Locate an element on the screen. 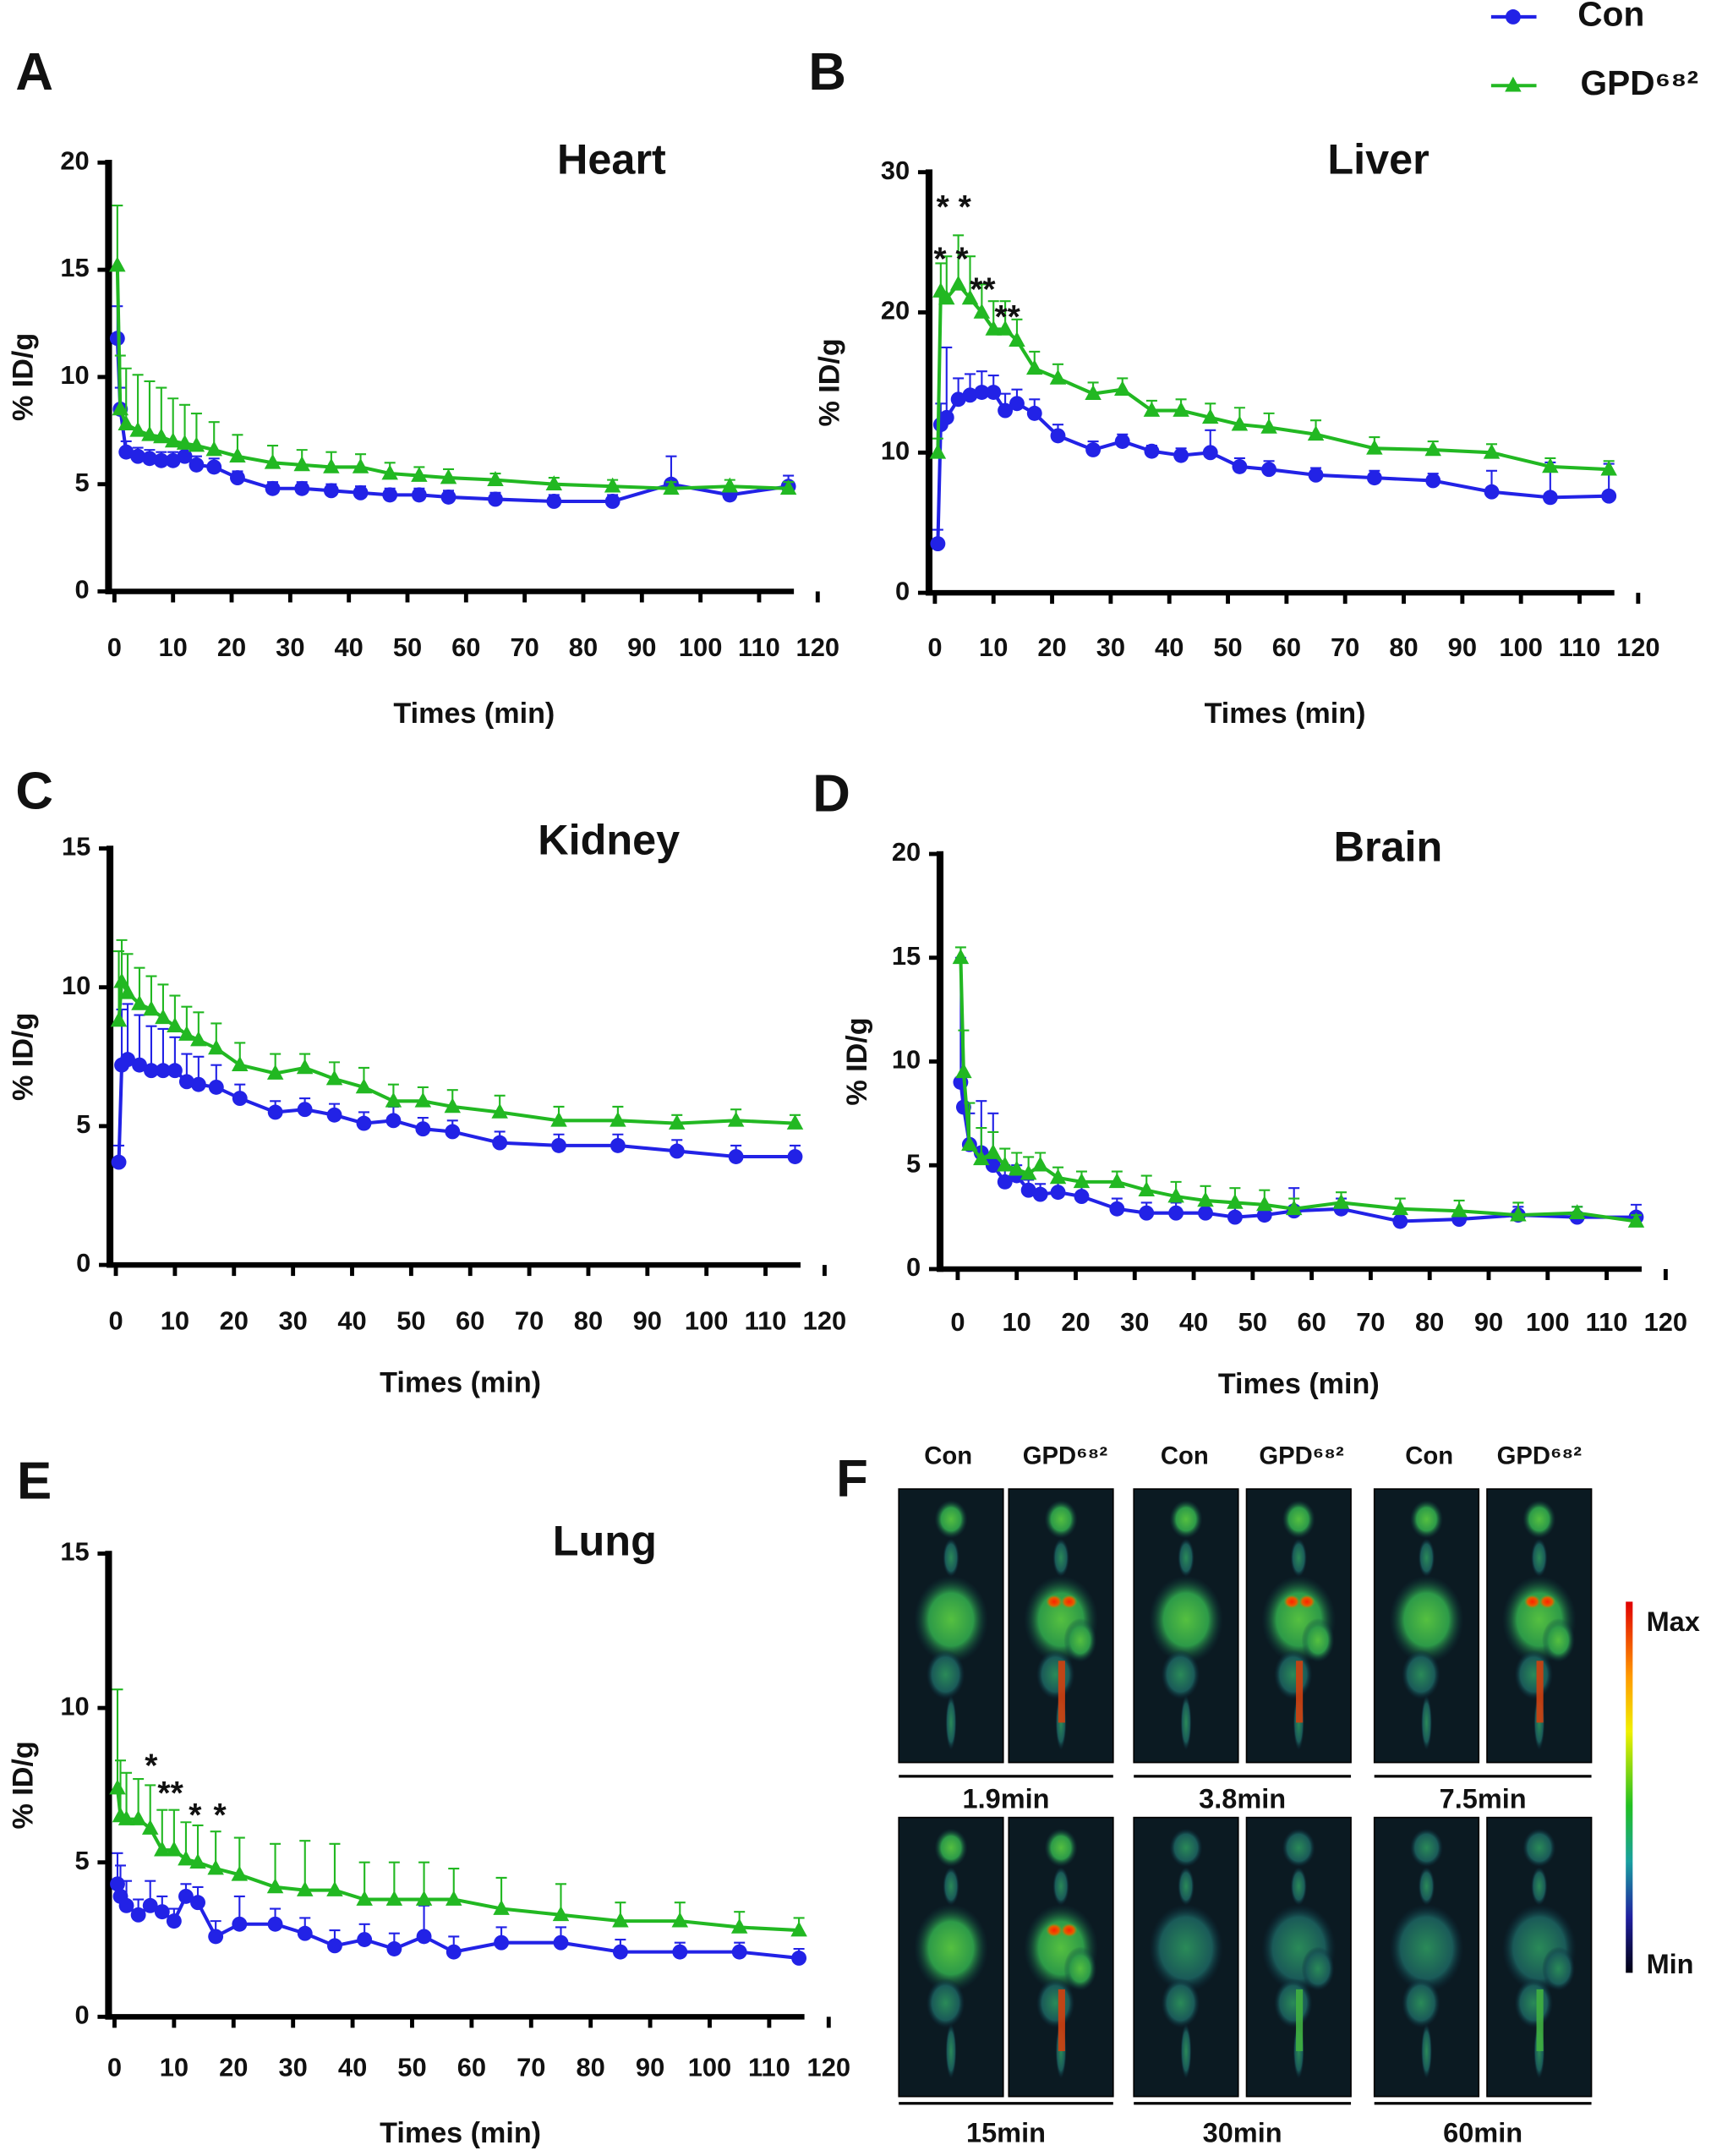  spine is located at coordinates (1300, 1692).